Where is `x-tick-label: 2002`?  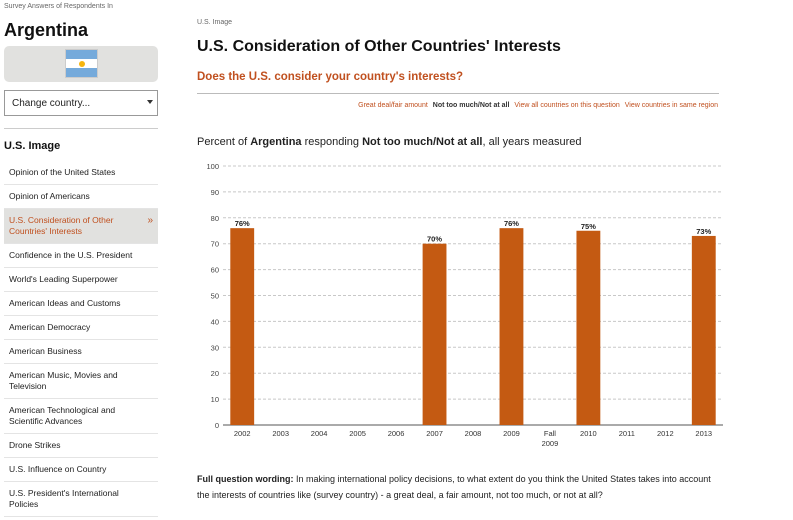 x-tick-label: 2002 is located at coordinates (242, 433).